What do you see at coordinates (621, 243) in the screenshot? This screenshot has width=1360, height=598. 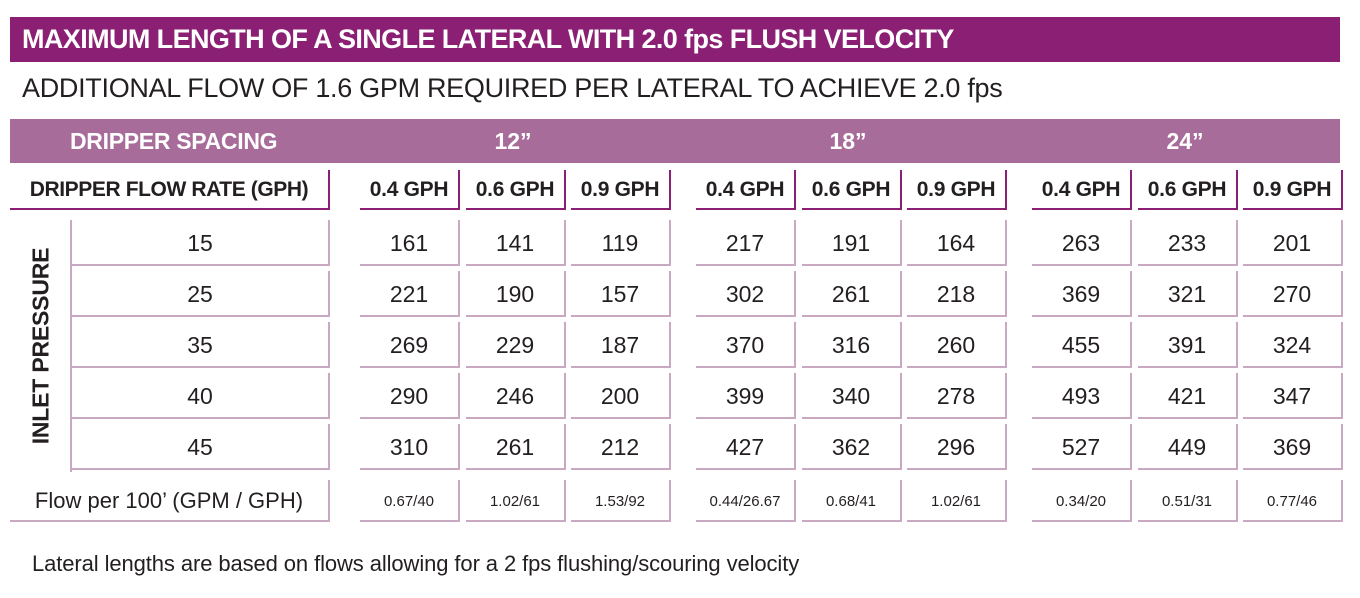 I see `table-cell: 119` at bounding box center [621, 243].